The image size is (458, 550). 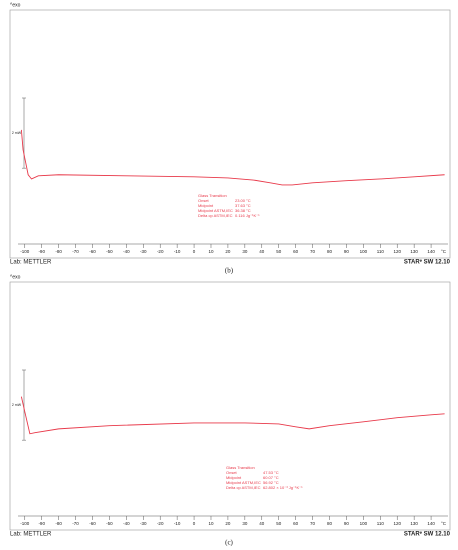 I want to click on annotation-value: 56.92 °C, so click(x=271, y=482).